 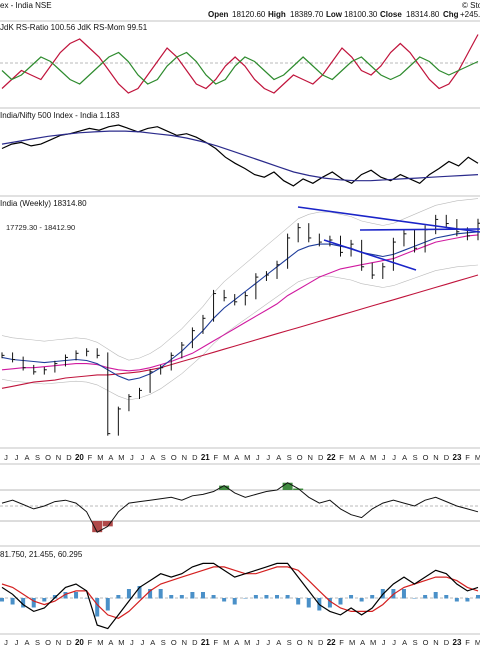 I want to click on close-label: Close, so click(x=391, y=14).